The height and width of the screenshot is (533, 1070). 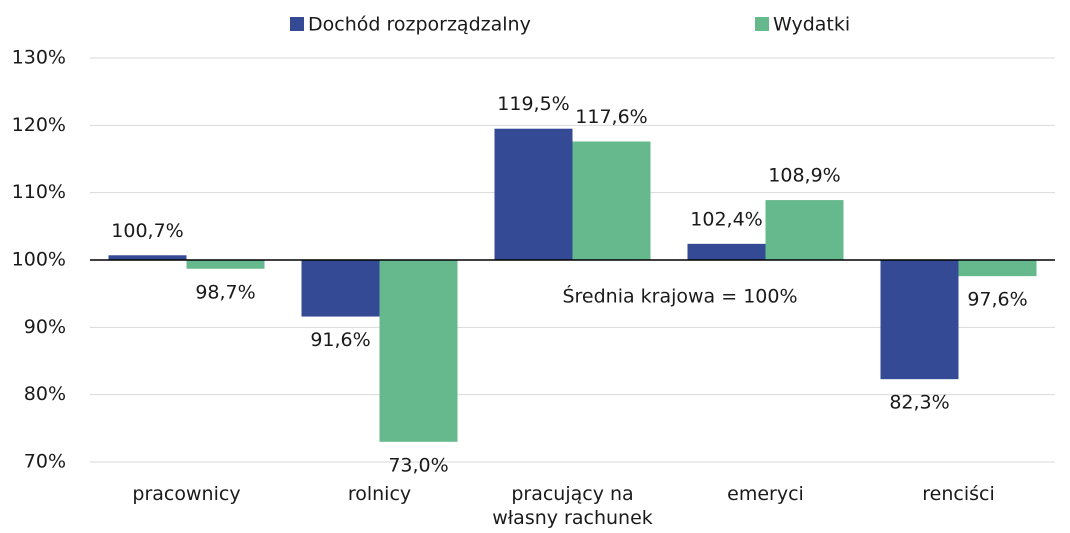 I want to click on value-label: 91,6%, so click(x=340, y=340).